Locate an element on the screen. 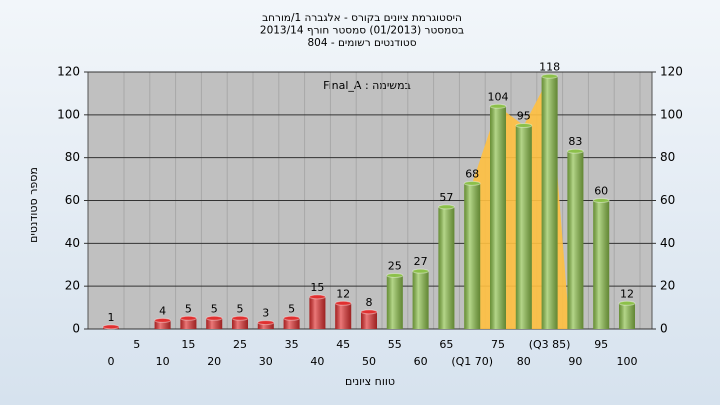  x-tick-label: 20 is located at coordinates (214, 361).